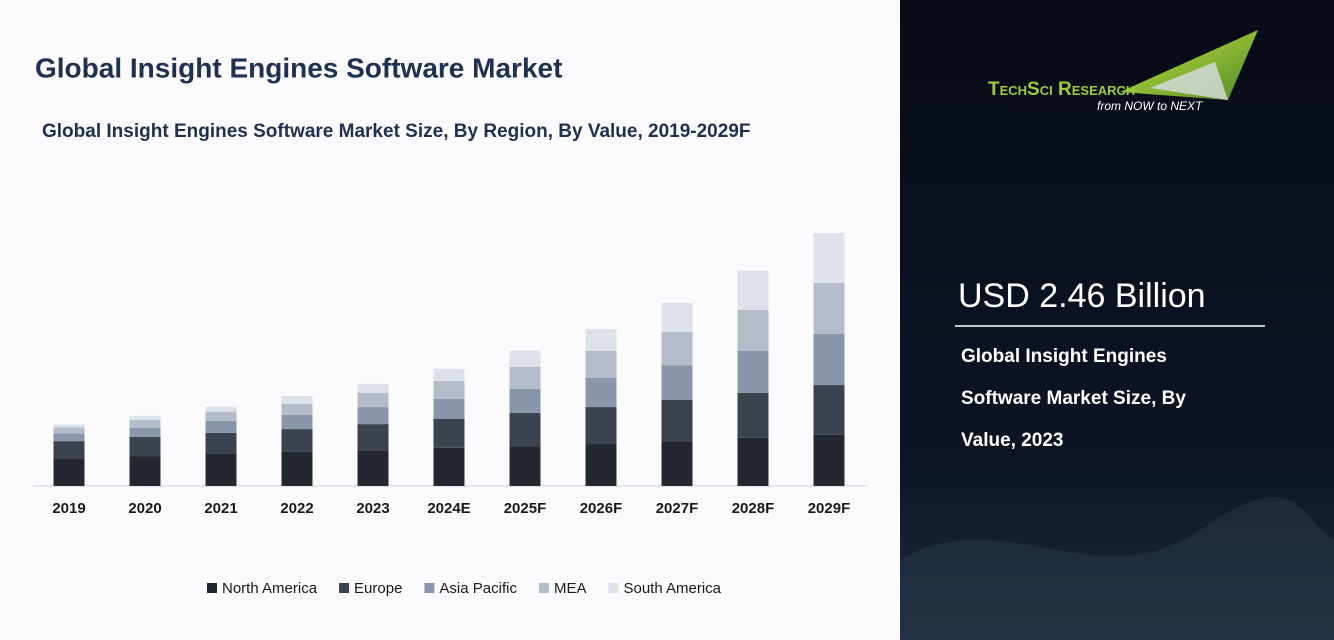  What do you see at coordinates (296, 508) in the screenshot?
I see `x-tick-label: 2022` at bounding box center [296, 508].